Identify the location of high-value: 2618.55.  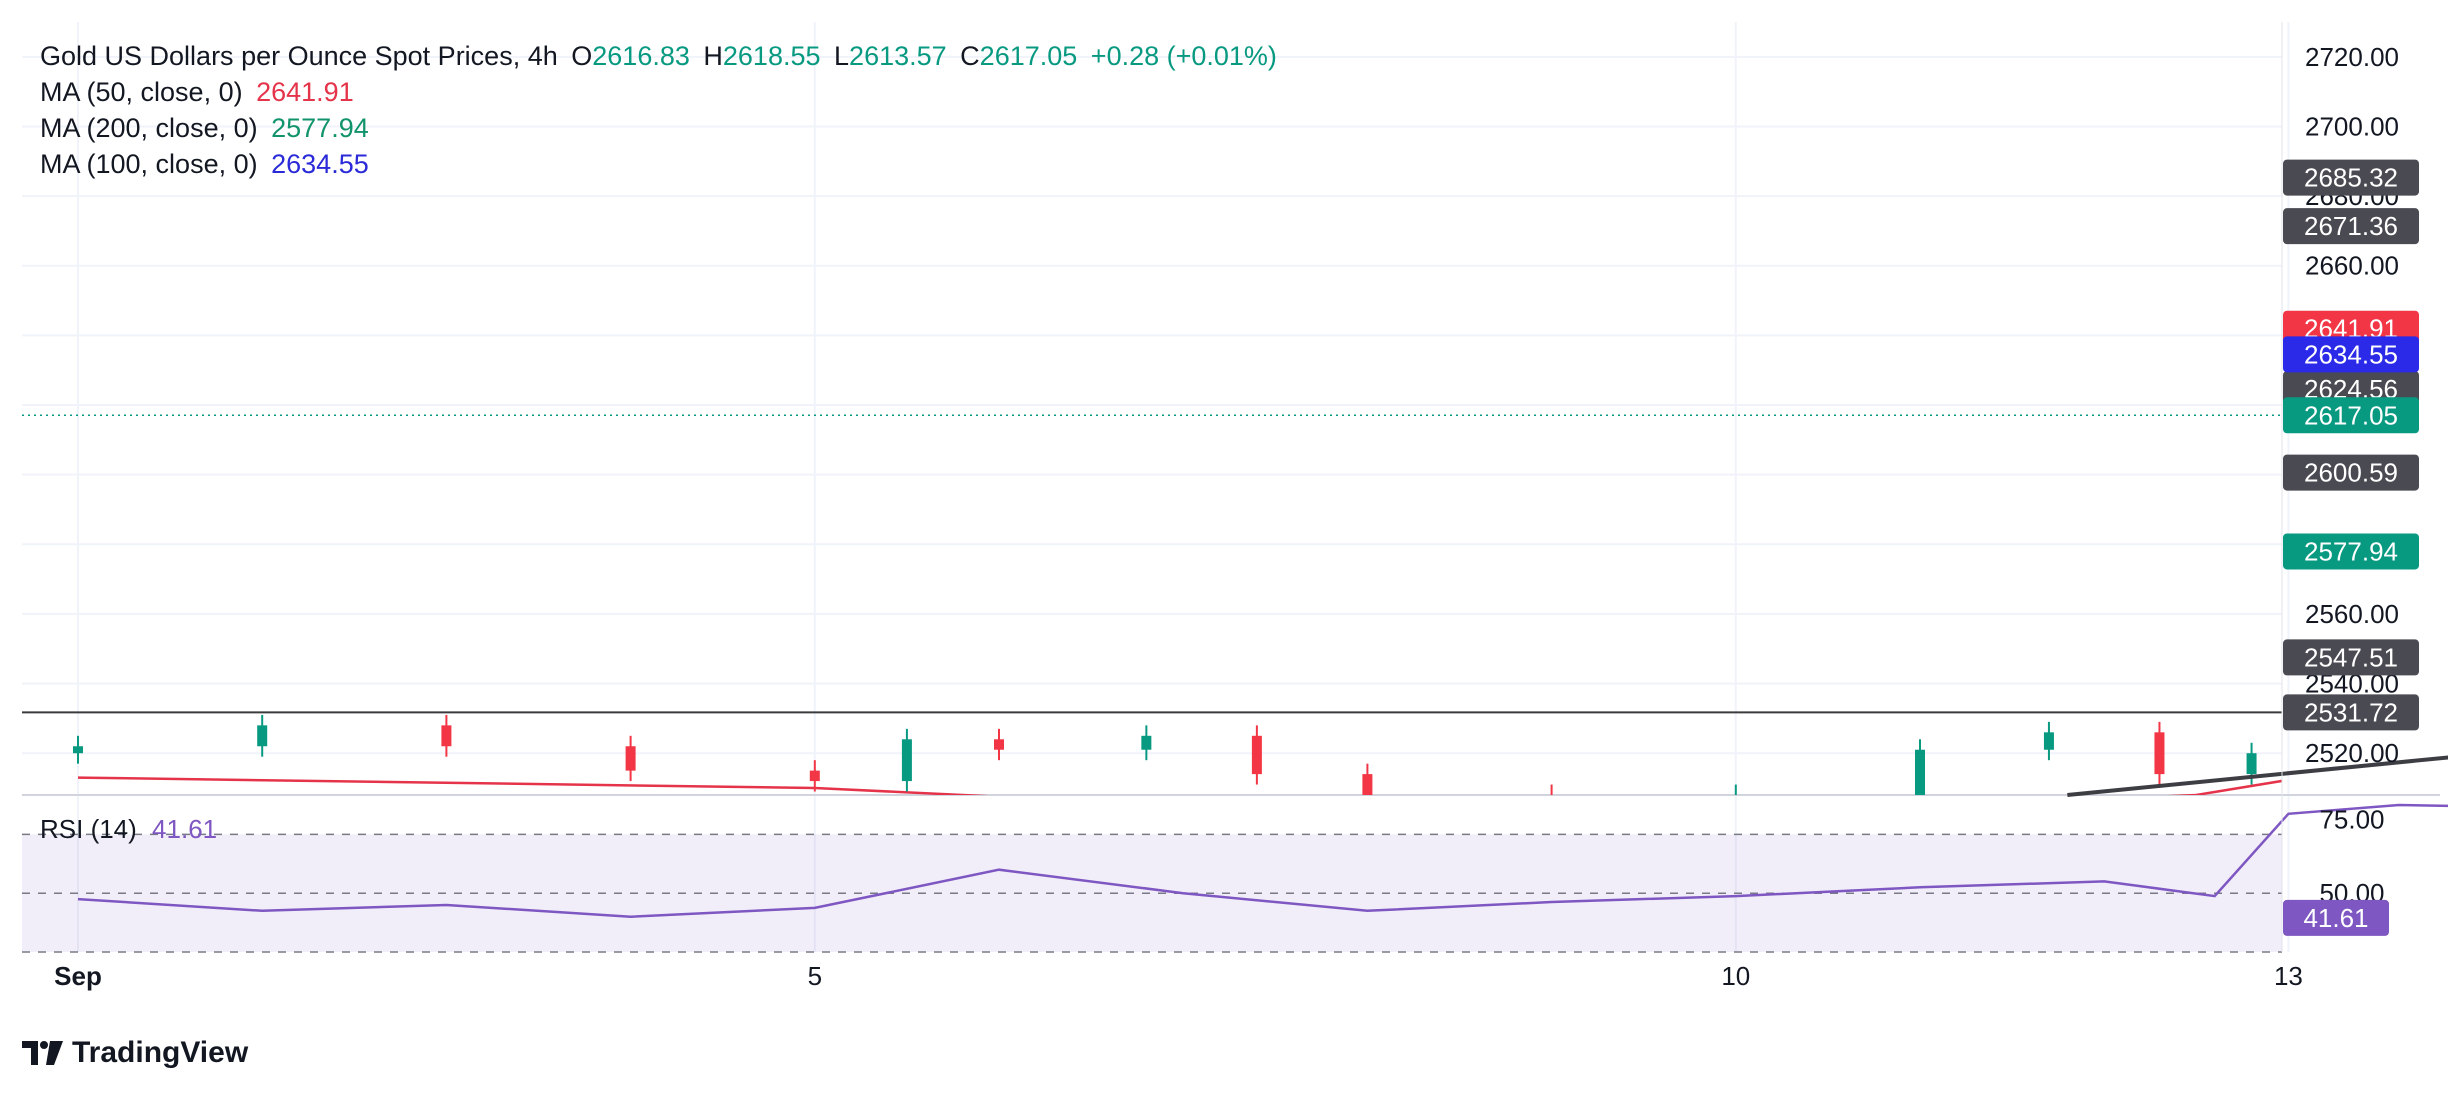
(771, 56).